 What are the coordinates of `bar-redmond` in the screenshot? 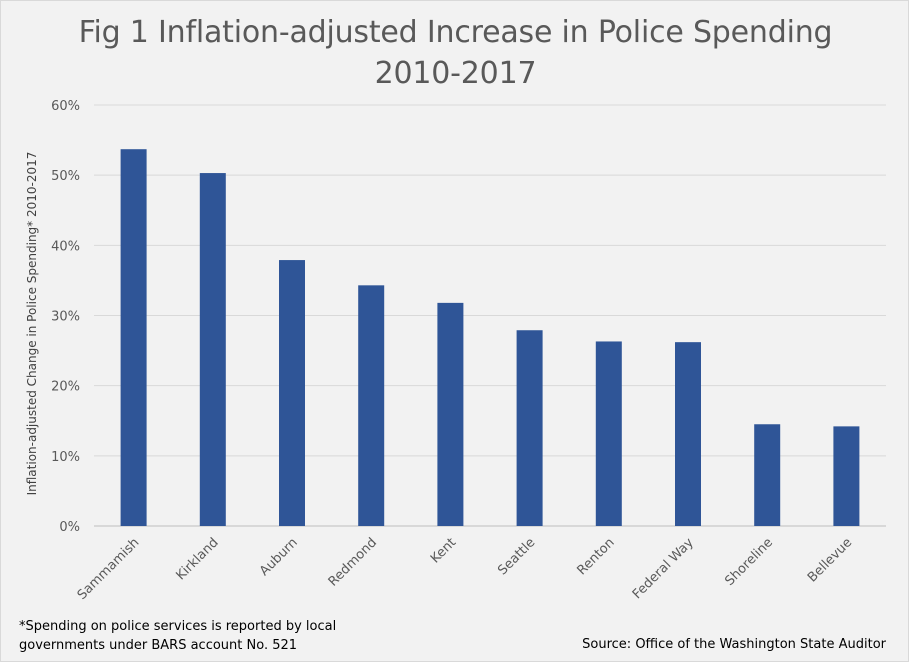 It's located at (371, 405).